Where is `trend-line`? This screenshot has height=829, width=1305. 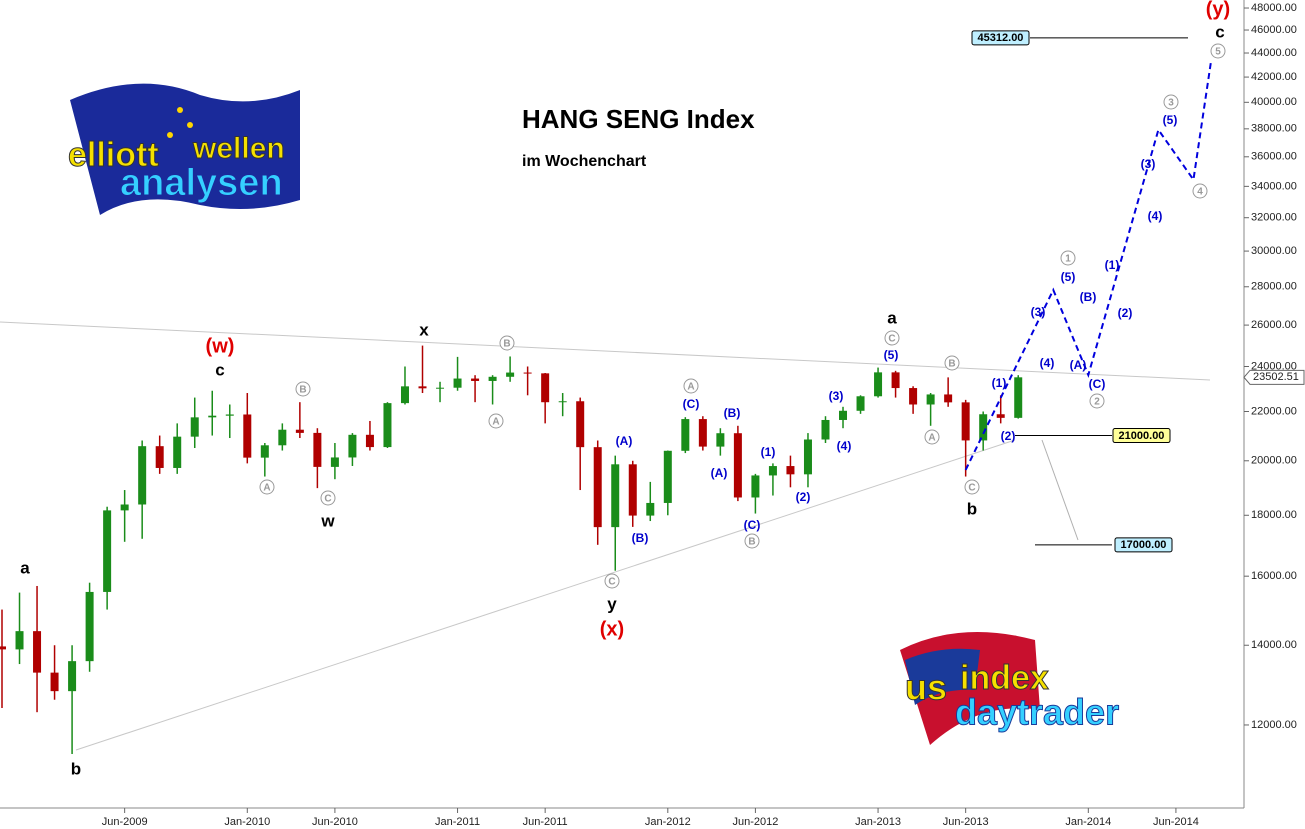
trend-line is located at coordinates (1060, 490).